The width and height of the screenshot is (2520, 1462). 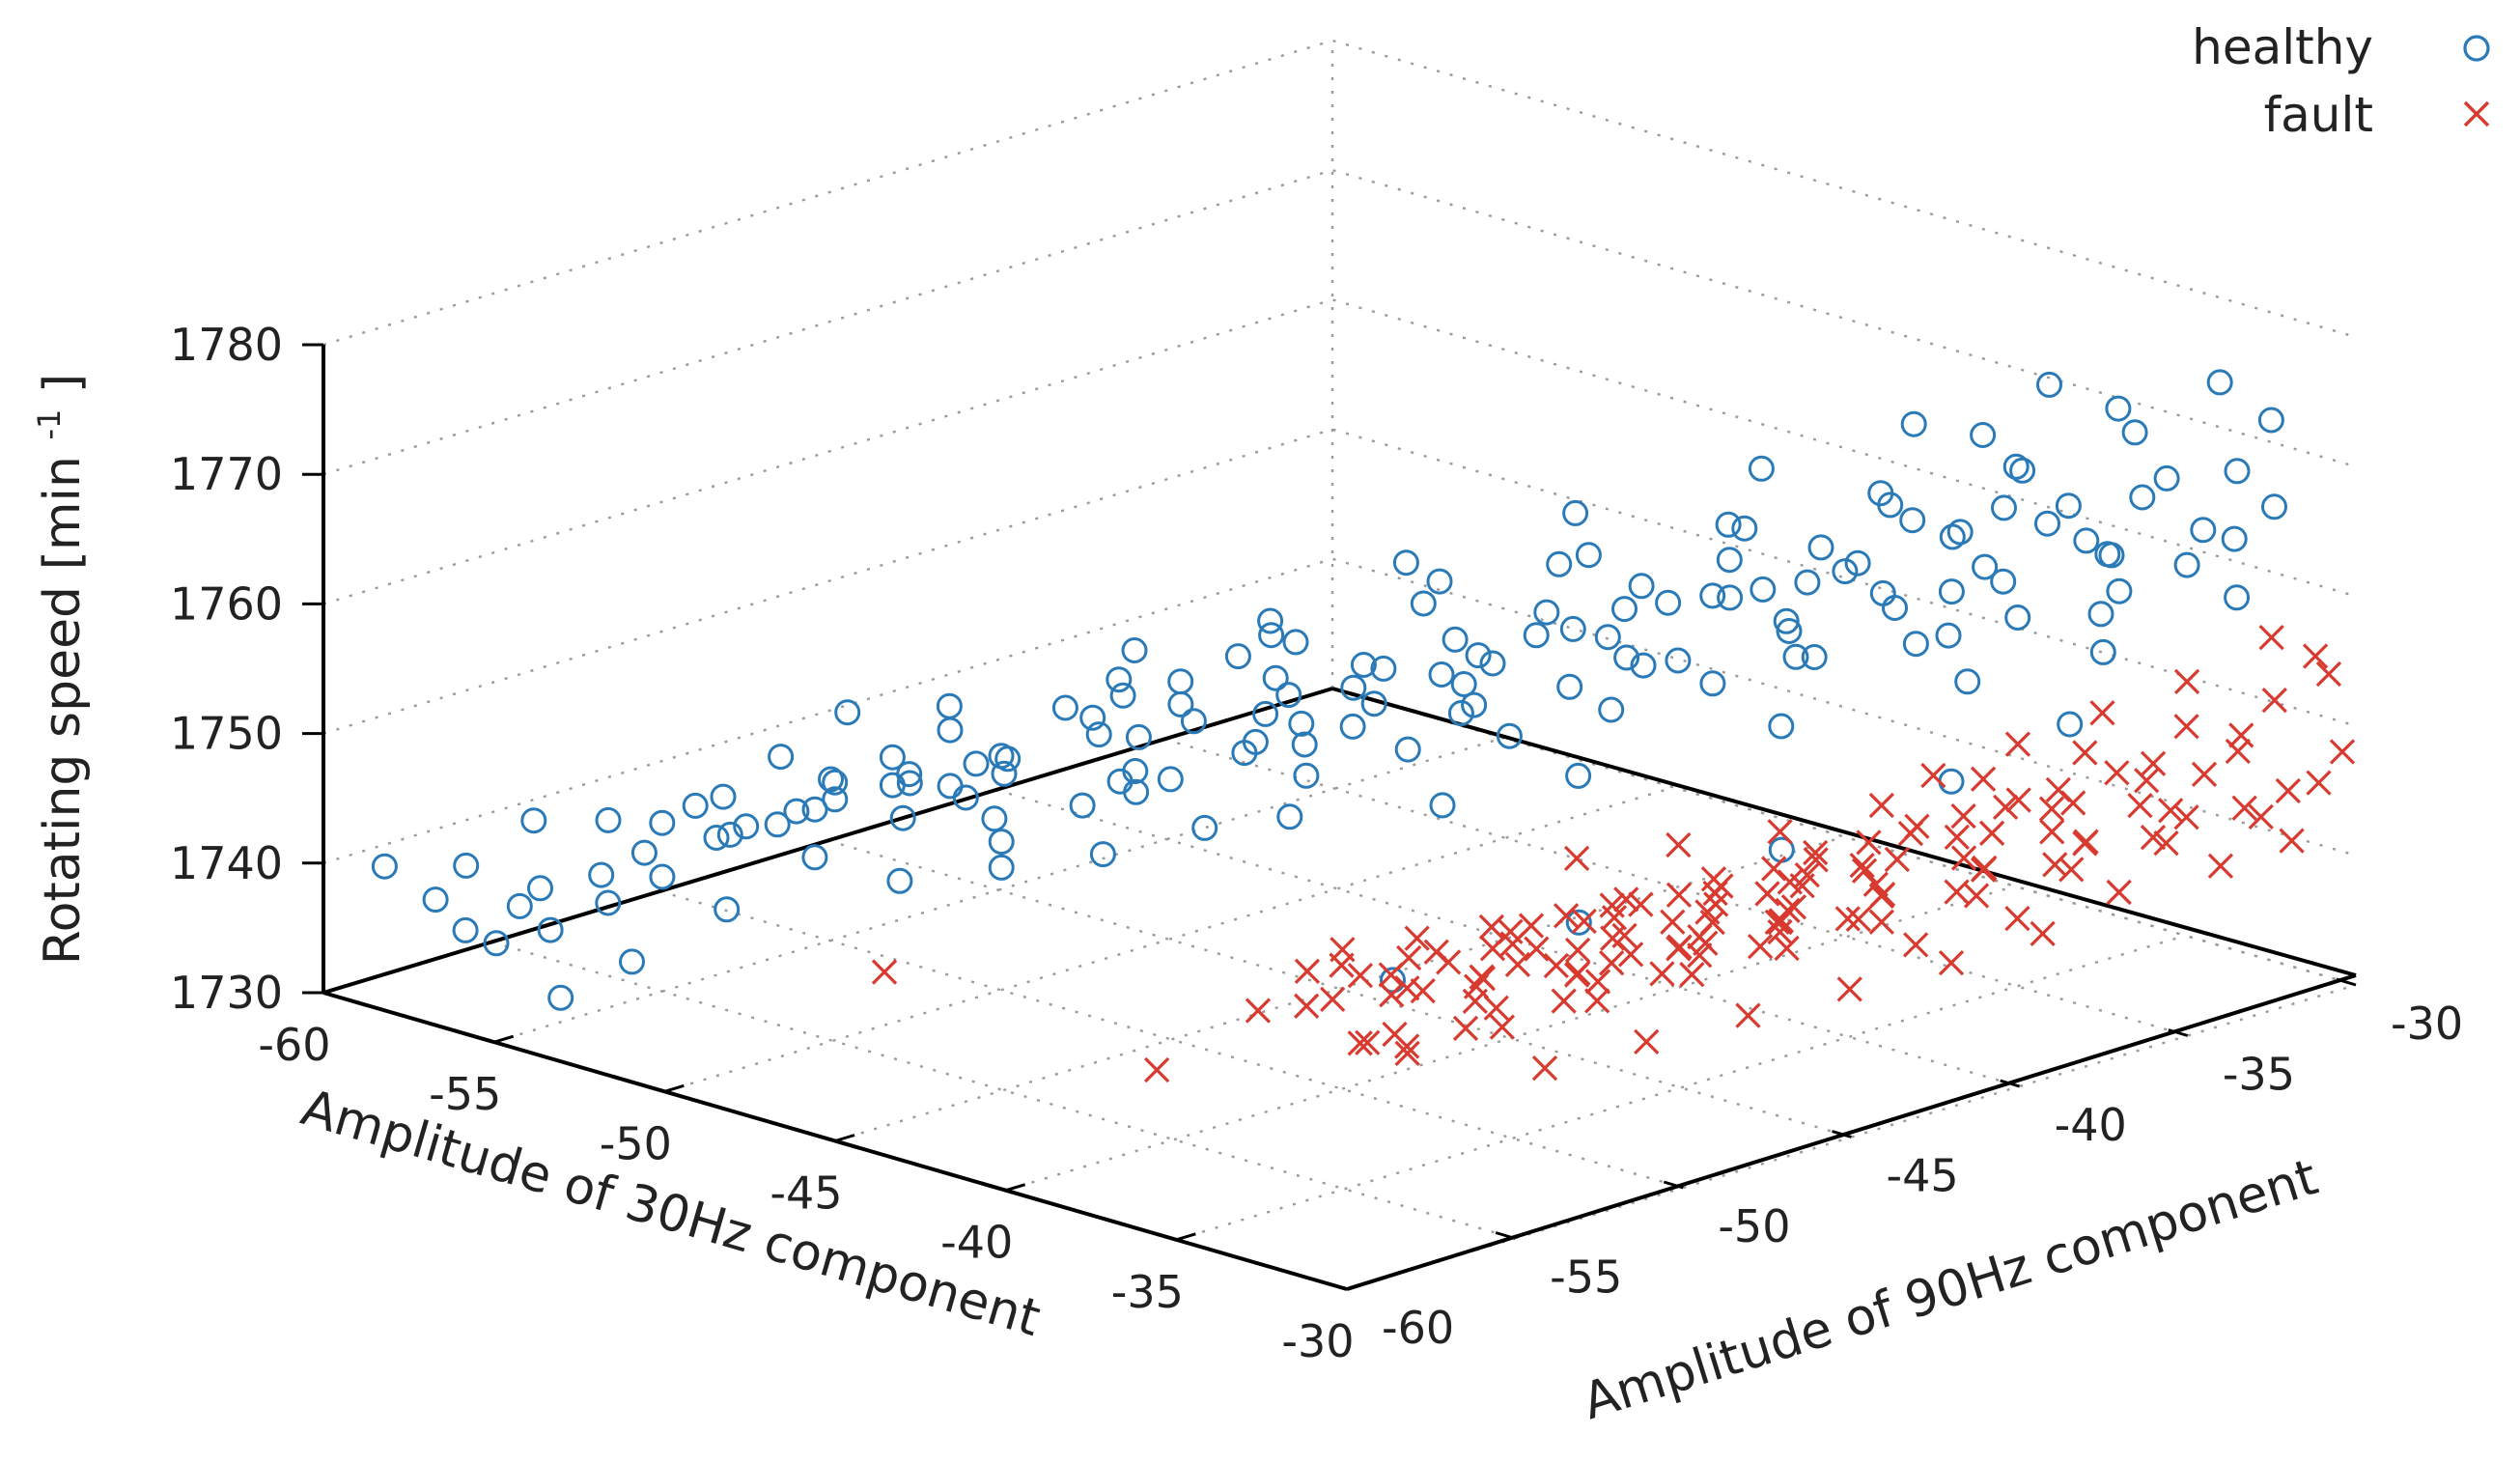 What do you see at coordinates (1418, 1328) in the screenshot?
I see `y-tick-label-0: -60` at bounding box center [1418, 1328].